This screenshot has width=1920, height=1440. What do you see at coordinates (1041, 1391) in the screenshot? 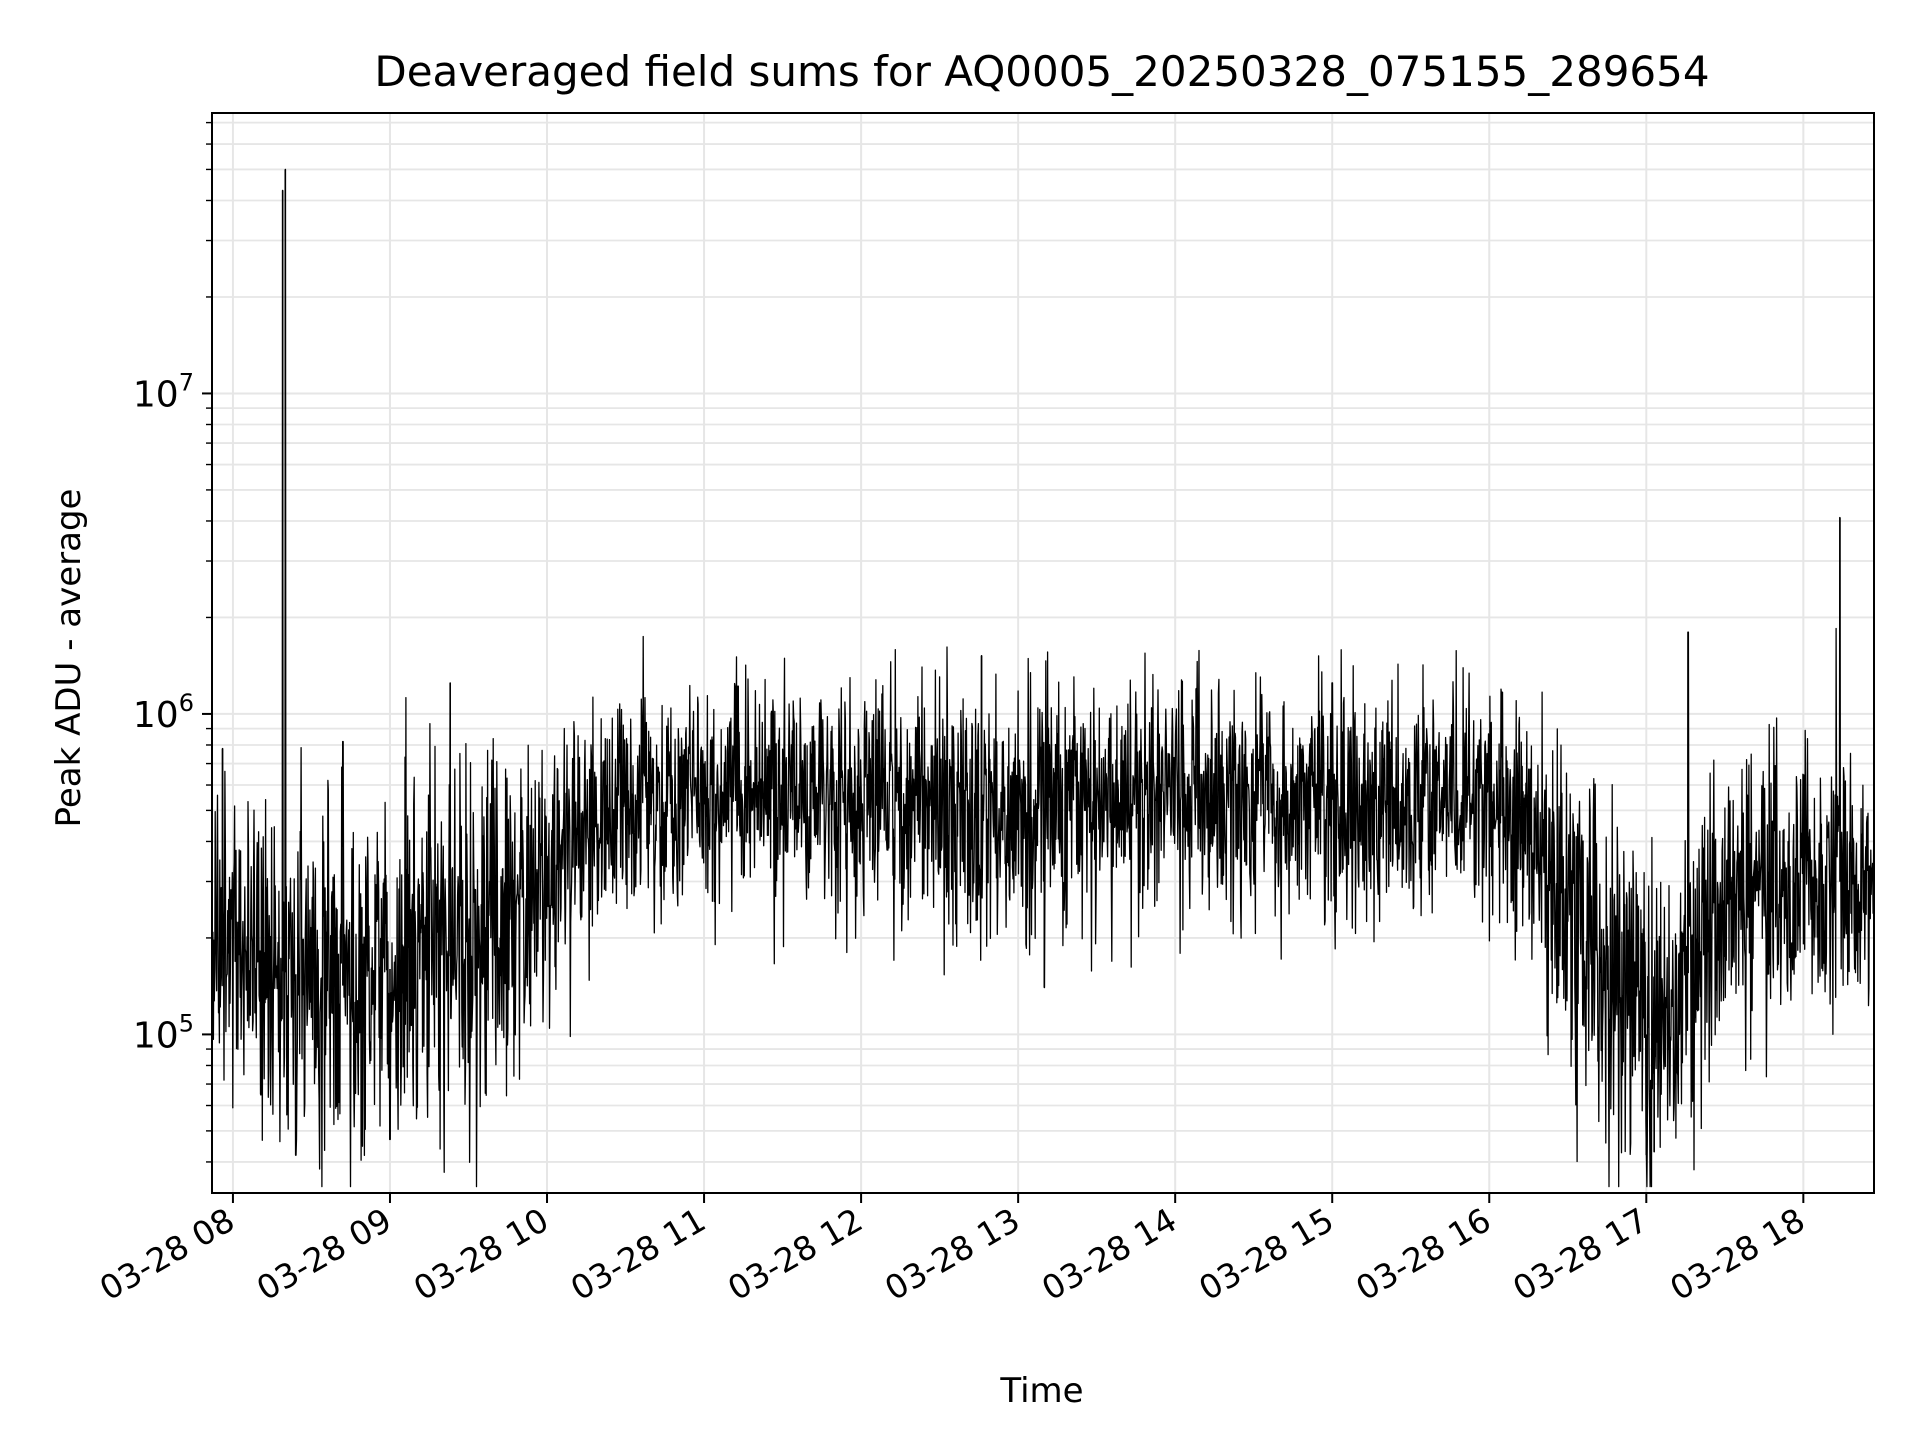
I see `x-axis-label: Time` at bounding box center [1041, 1391].